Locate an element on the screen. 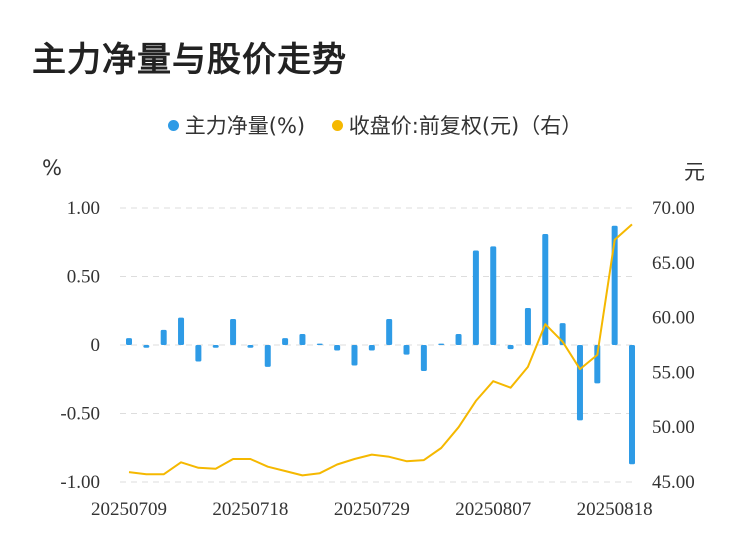 This screenshot has width=750, height=558. chart-legend: 主力净量(%) 收盘价:前复权(元)（右） is located at coordinates (375, 125).